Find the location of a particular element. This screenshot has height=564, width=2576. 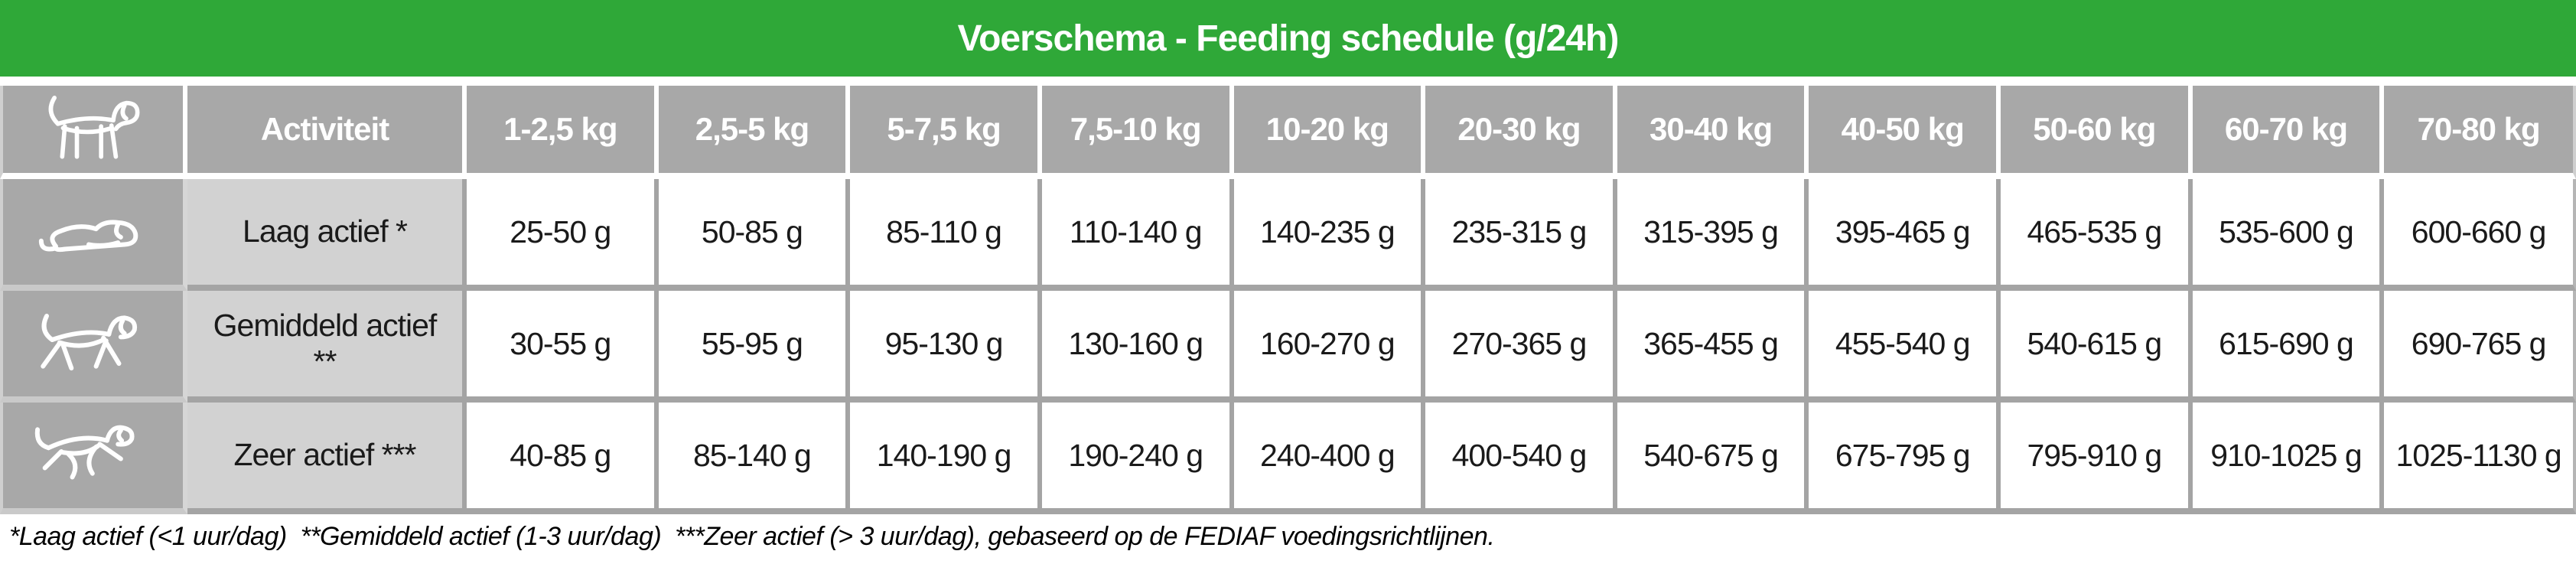

column-header-weight: 7,5-10 kg is located at coordinates (1137, 132).